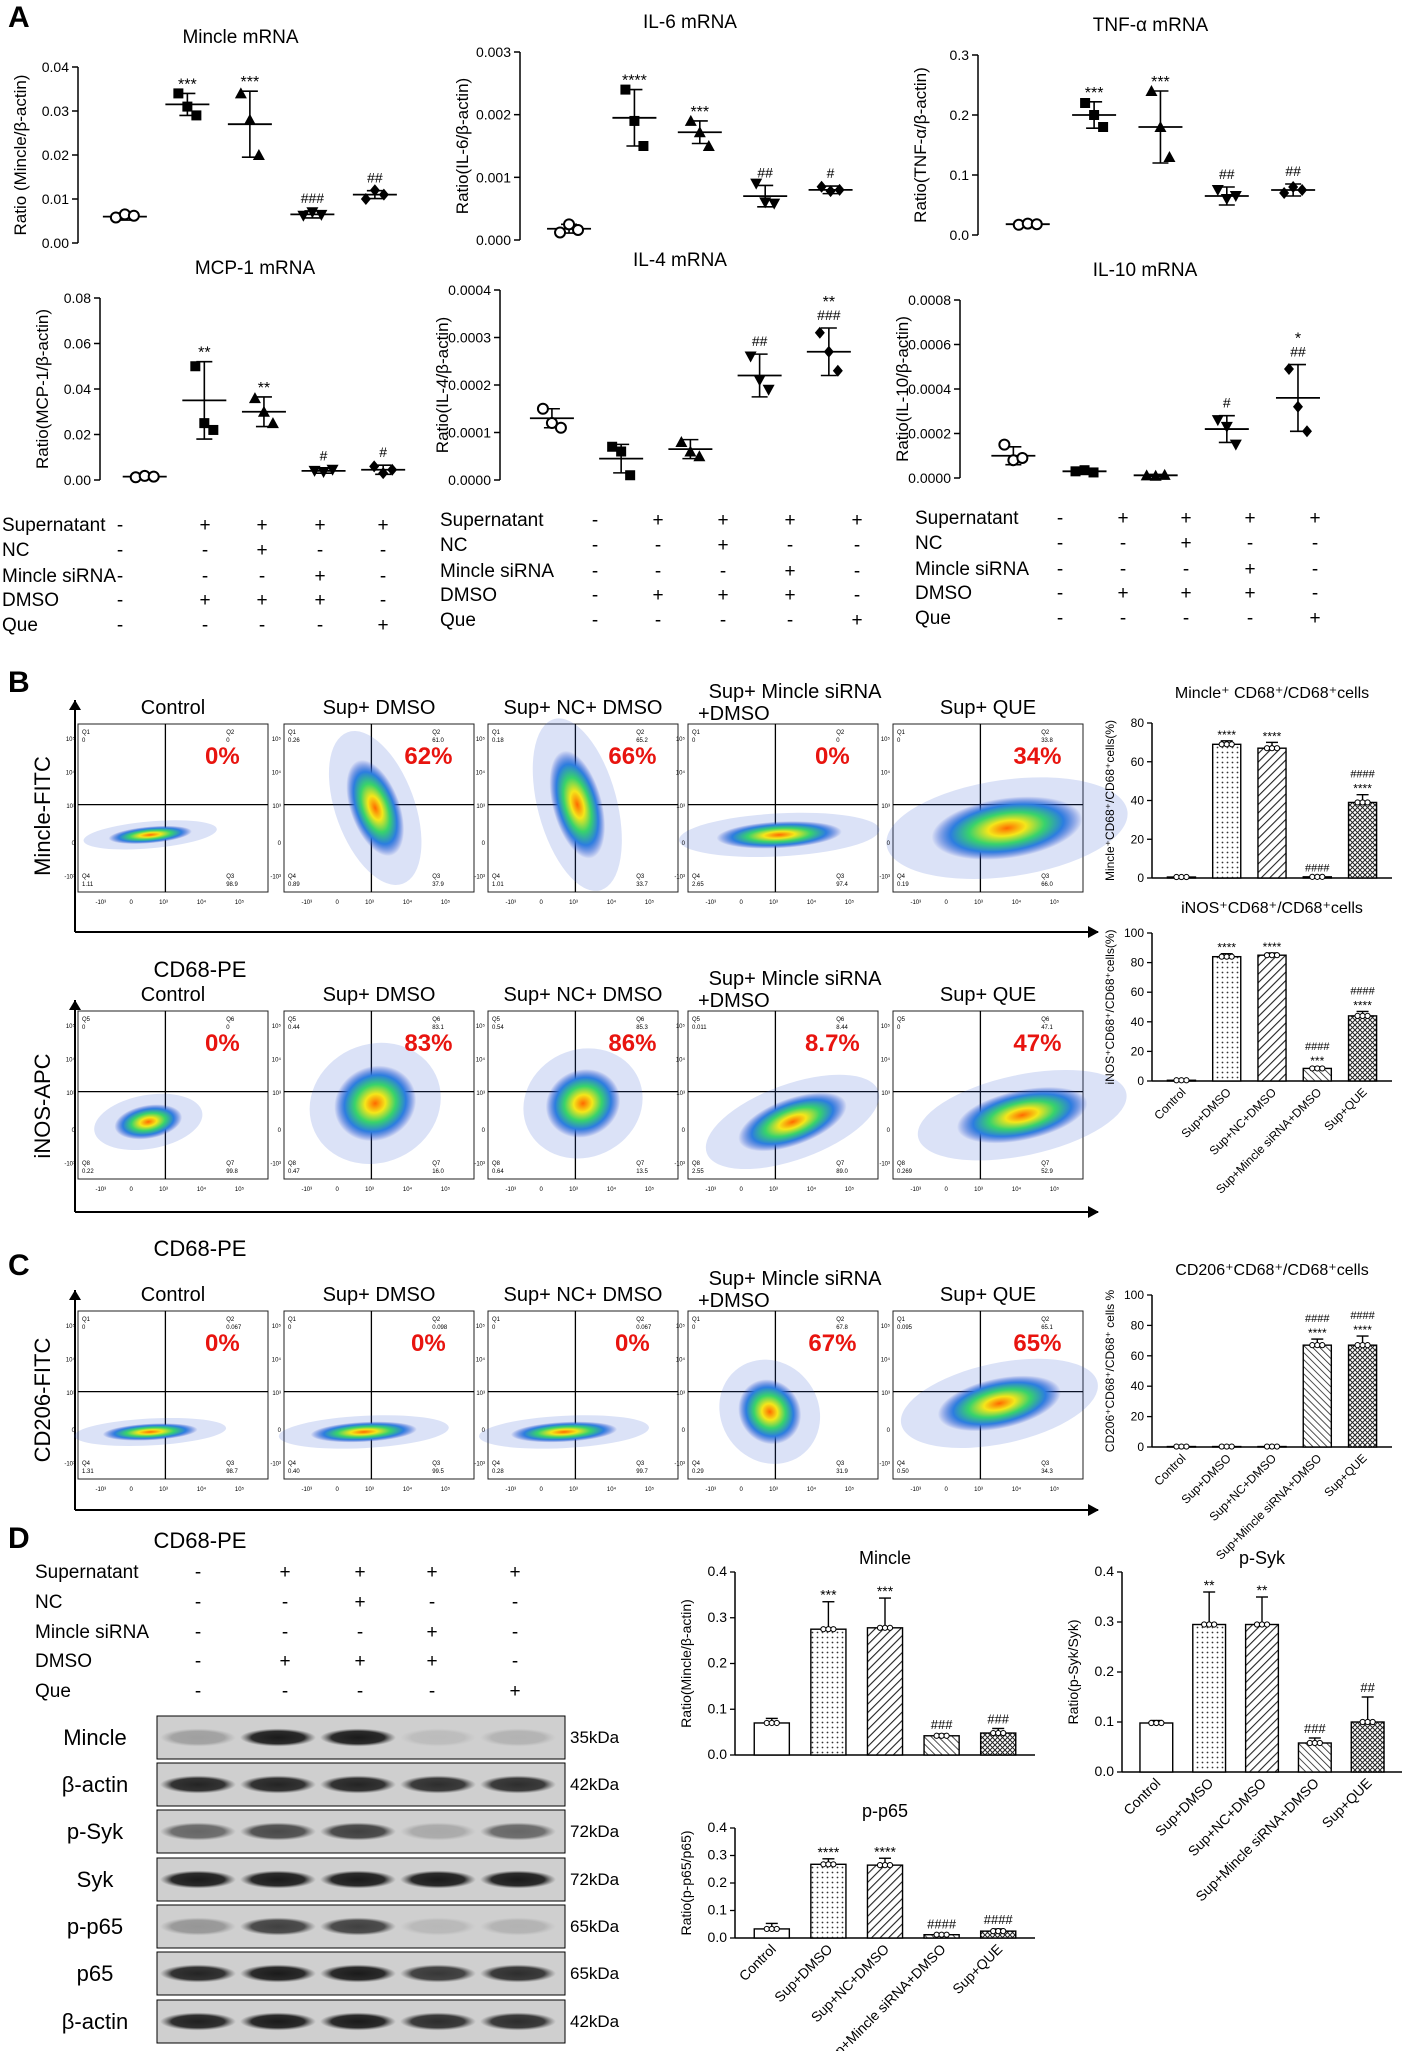 Image resolution: width=1417 pixels, height=2051 pixels. Describe the element at coordinates (640, 1320) in the screenshot. I see `quadrant-id: Q2` at that location.